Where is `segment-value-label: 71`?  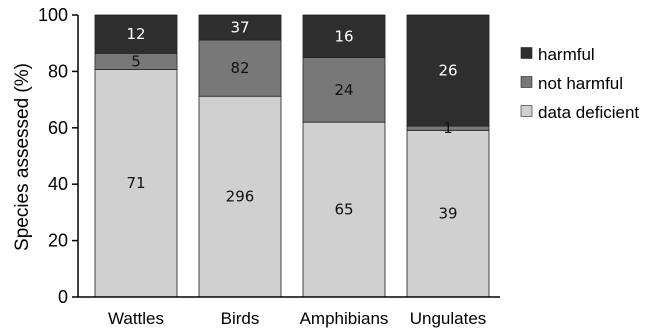
segment-value-label: 71 is located at coordinates (135, 183).